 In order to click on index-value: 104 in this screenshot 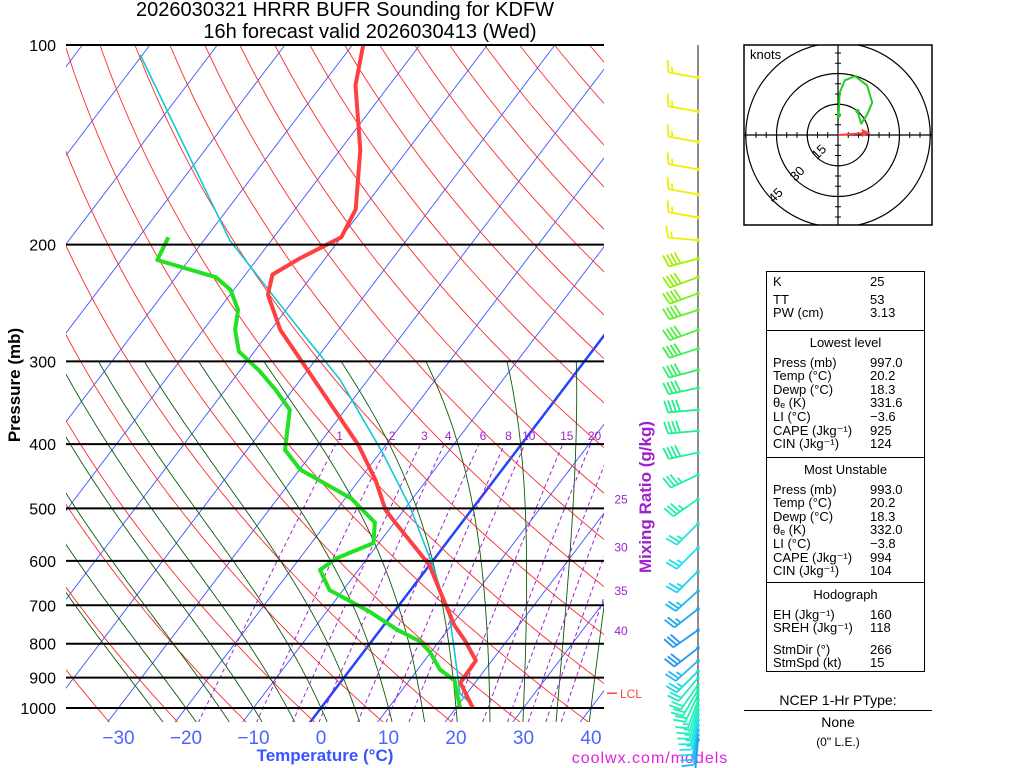, I will do `click(881, 571)`.